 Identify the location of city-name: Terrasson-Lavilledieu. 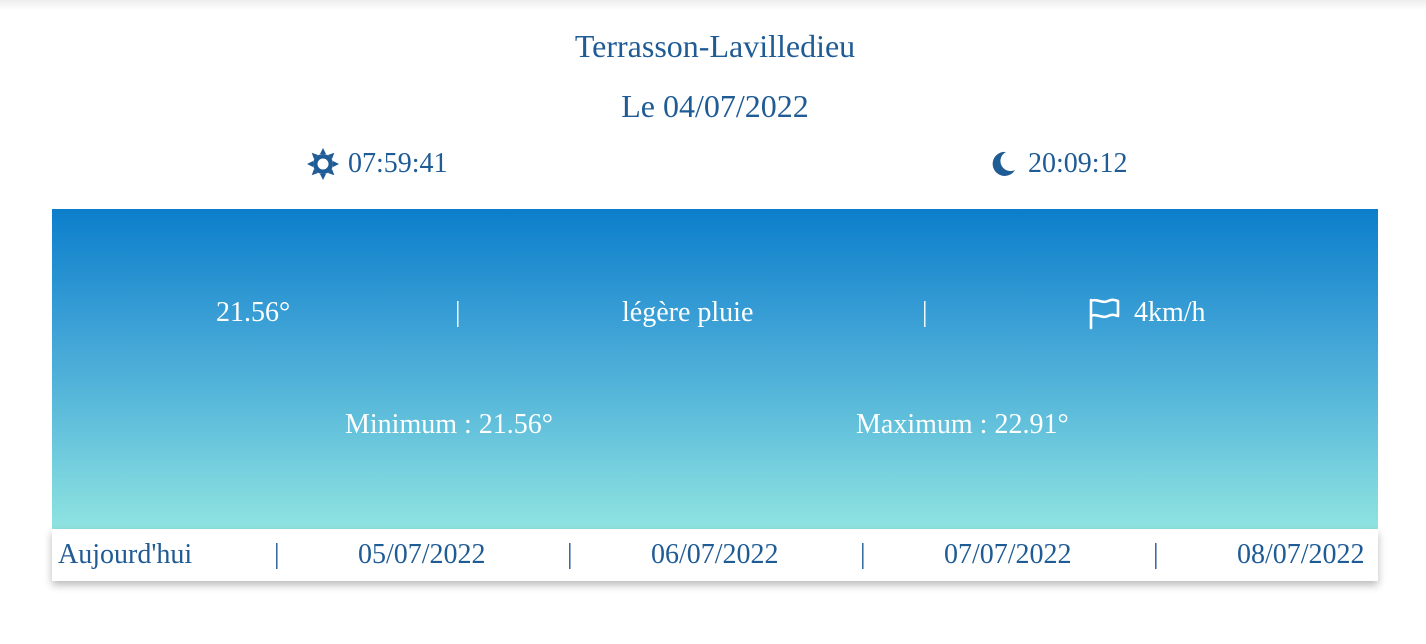
(715, 46).